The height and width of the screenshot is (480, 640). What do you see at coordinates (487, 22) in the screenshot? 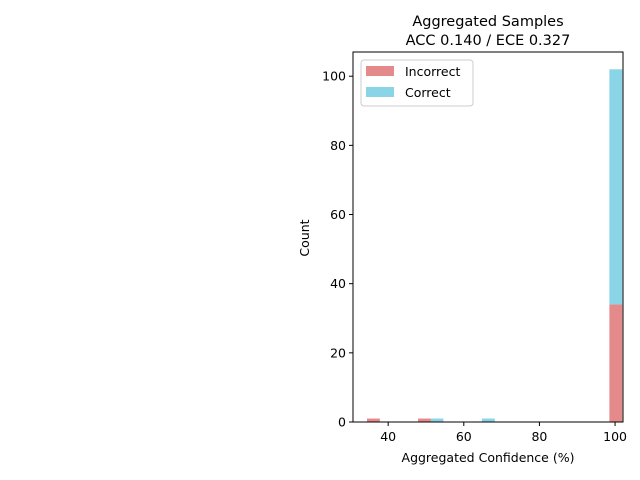
I see `chart-title-line-1: Aggregated Samples` at bounding box center [487, 22].